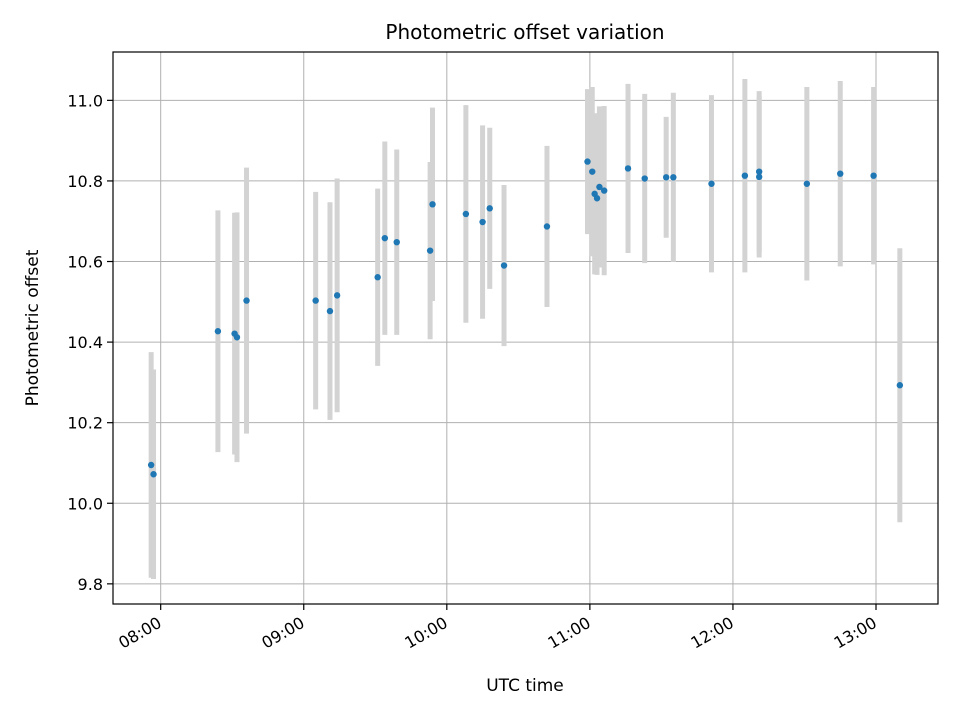 The width and height of the screenshot is (960, 720). What do you see at coordinates (525, 686) in the screenshot?
I see `x-axis-label: UTC time` at bounding box center [525, 686].